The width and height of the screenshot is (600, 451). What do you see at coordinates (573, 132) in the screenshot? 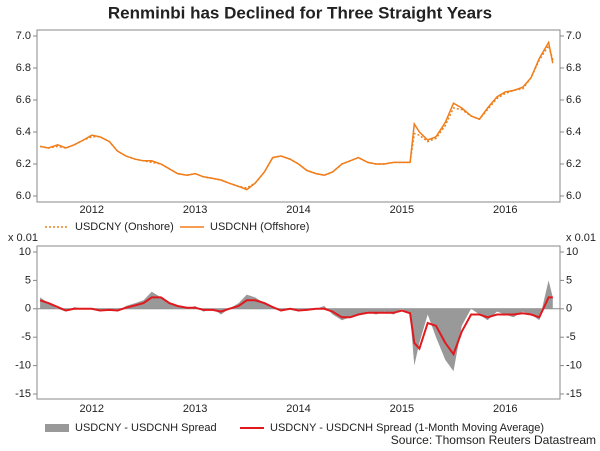
I see `y2-tick-label: 6.4` at bounding box center [573, 132].